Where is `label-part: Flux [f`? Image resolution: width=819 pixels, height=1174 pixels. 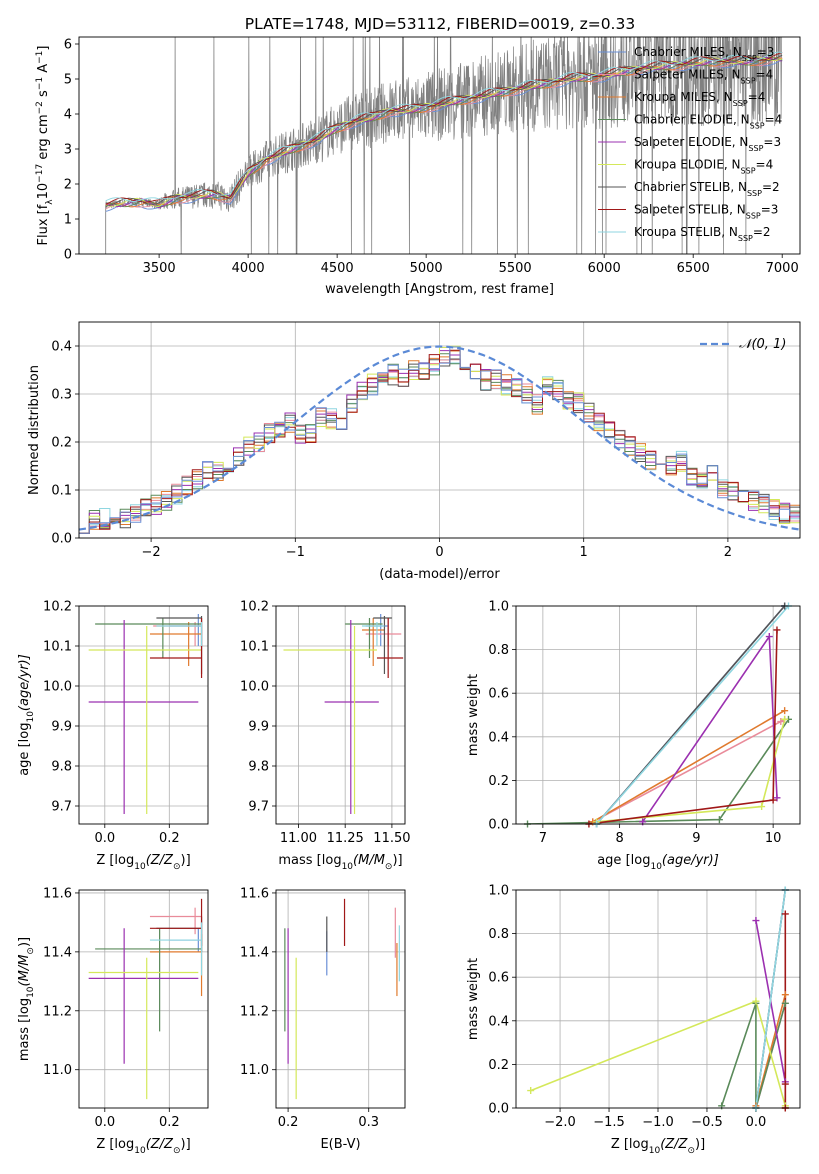 label-part: Flux [f is located at coordinates (43, 224).